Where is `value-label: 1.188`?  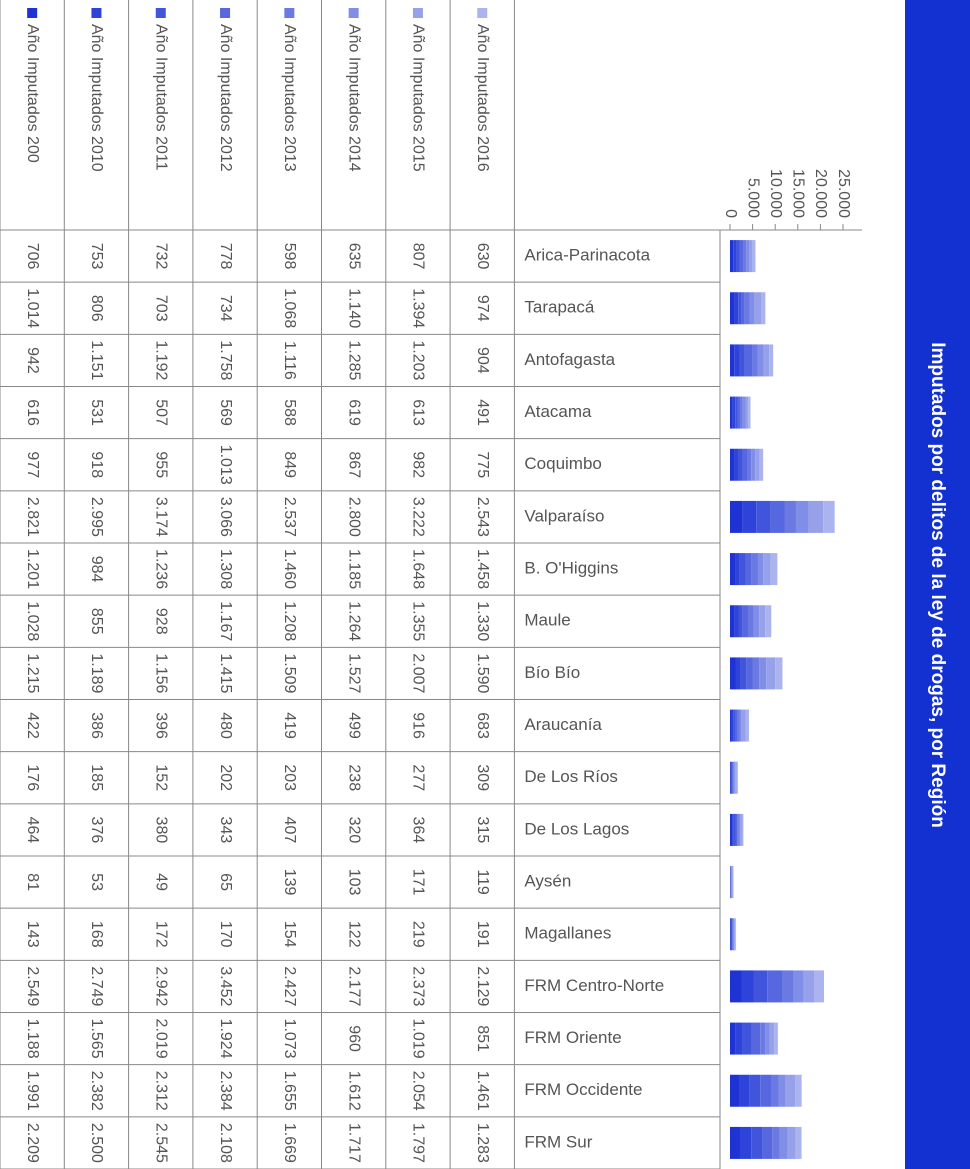
value-label: 1.188 is located at coordinates (32, 1039).